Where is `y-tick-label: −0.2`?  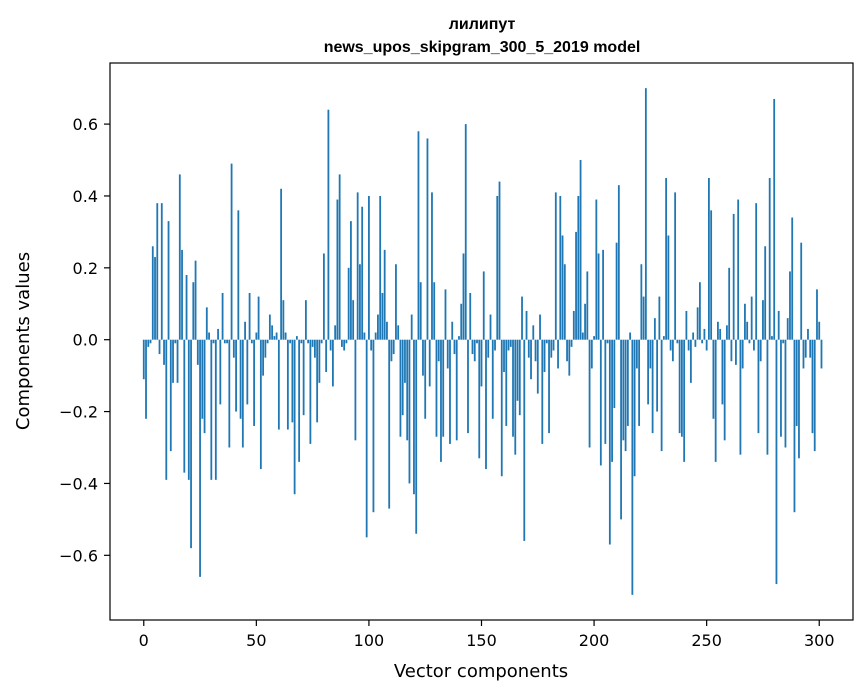
y-tick-label: −0.2 is located at coordinates (78, 412).